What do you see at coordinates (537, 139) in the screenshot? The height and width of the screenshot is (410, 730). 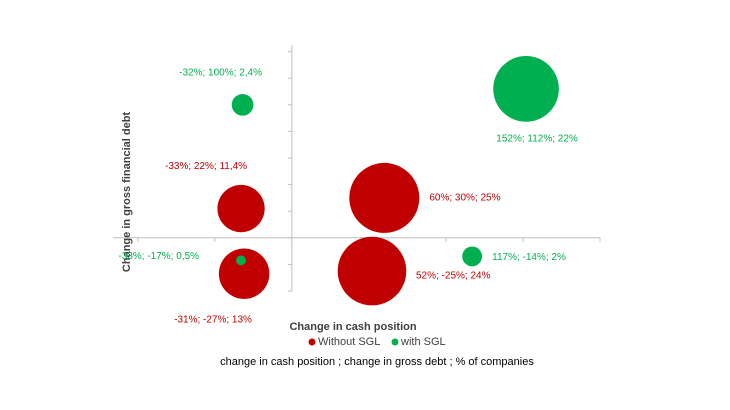 I see `data-label: 152%; 112%; 22%` at bounding box center [537, 139].